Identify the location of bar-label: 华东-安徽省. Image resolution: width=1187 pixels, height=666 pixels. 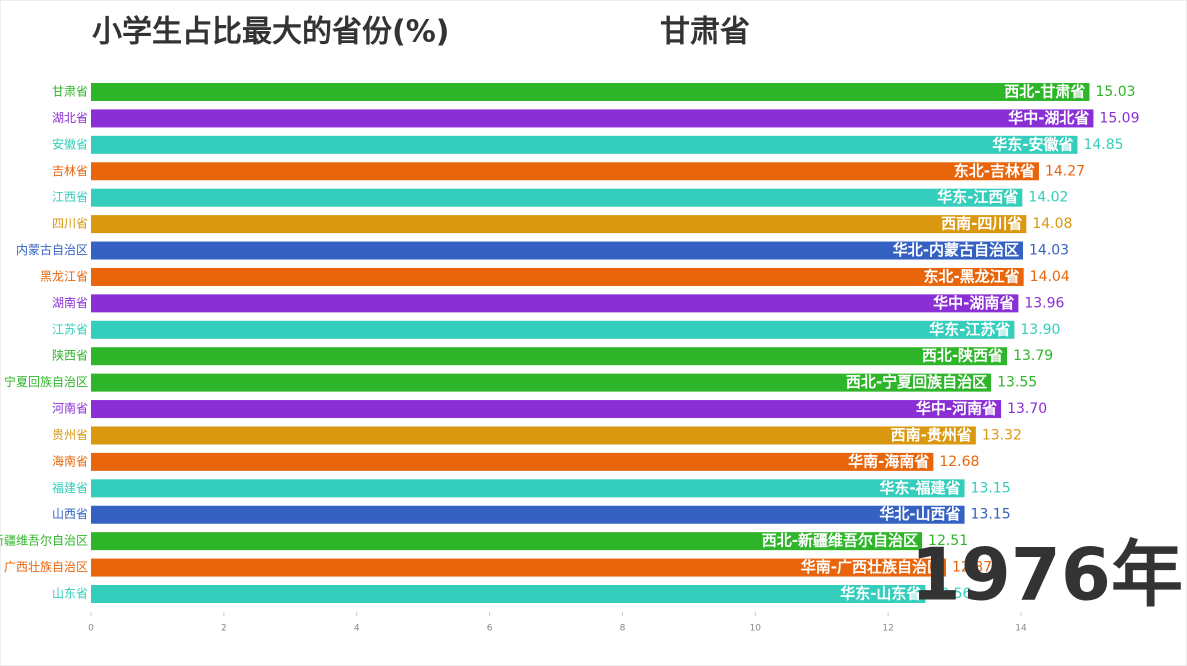
(1032, 144).